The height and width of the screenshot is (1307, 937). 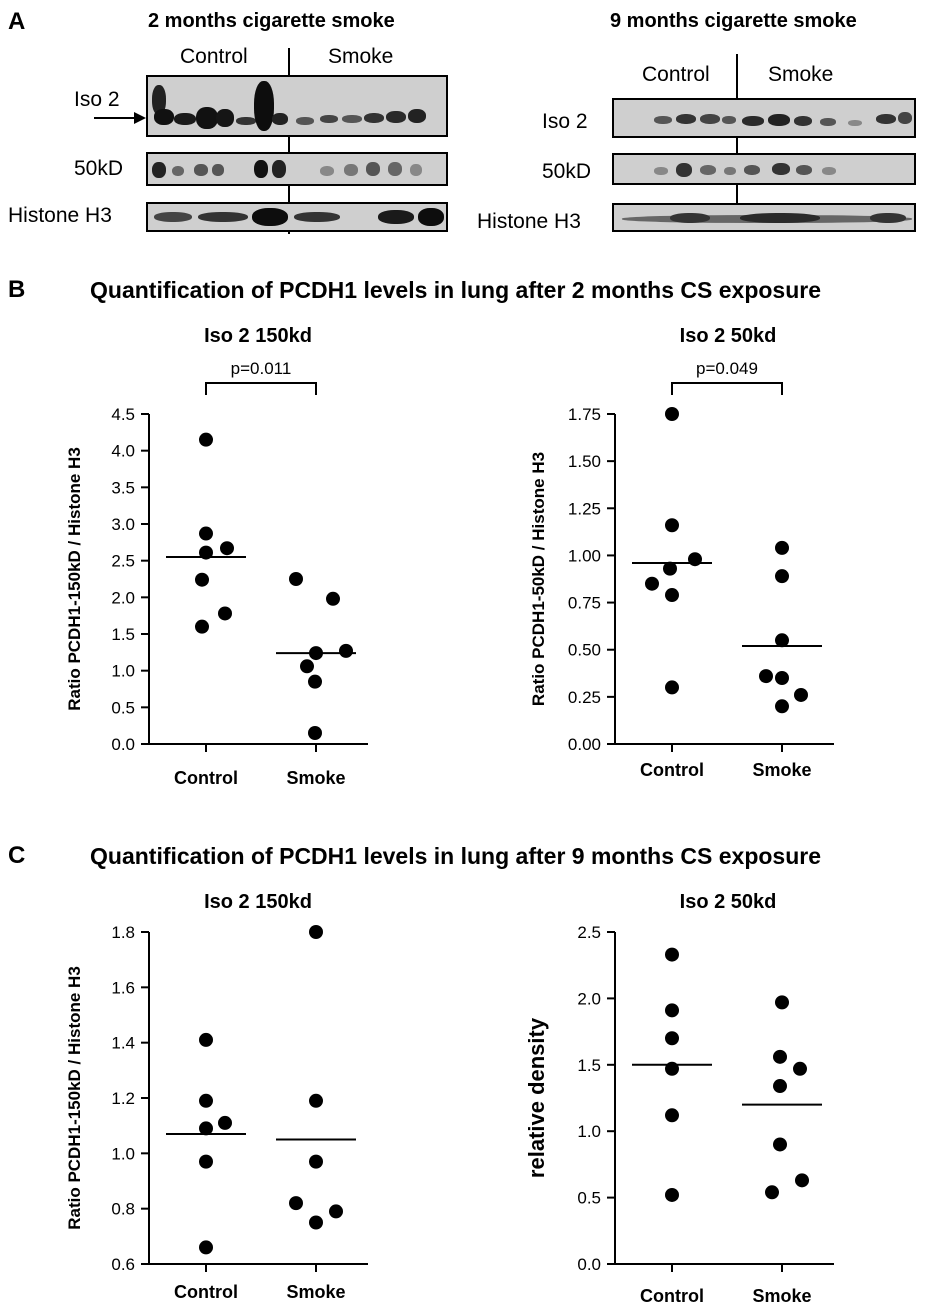 I want to click on blot-9m-histone-strip, so click(x=764, y=217).